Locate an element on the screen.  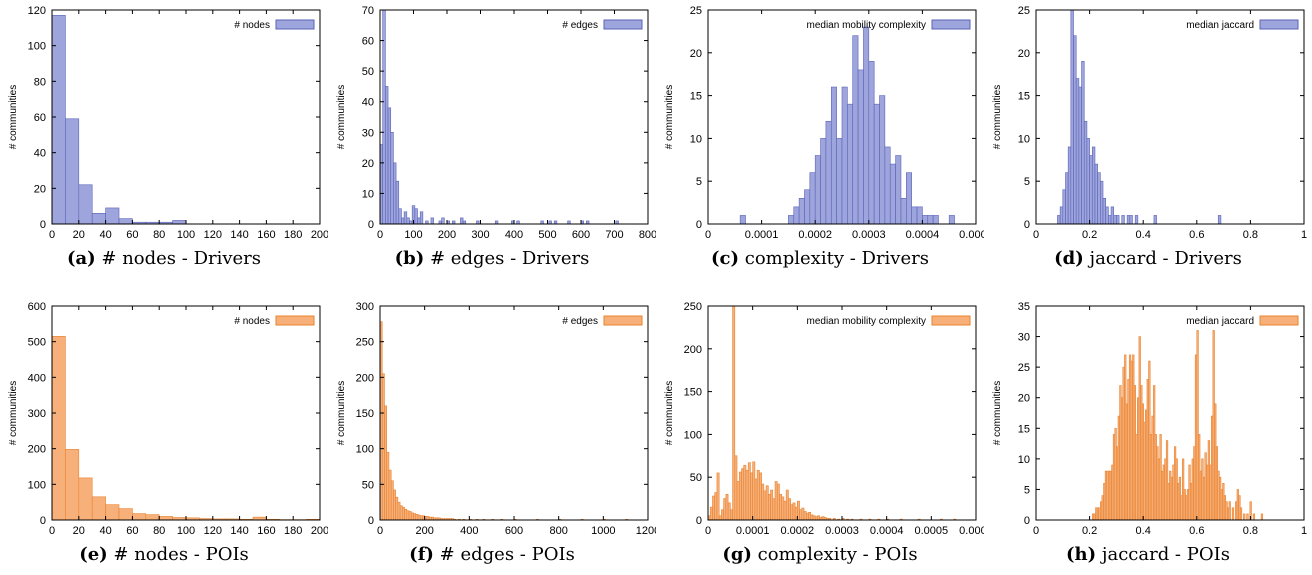
x-tick-label-b-8: 800 is located at coordinates (647, 235).